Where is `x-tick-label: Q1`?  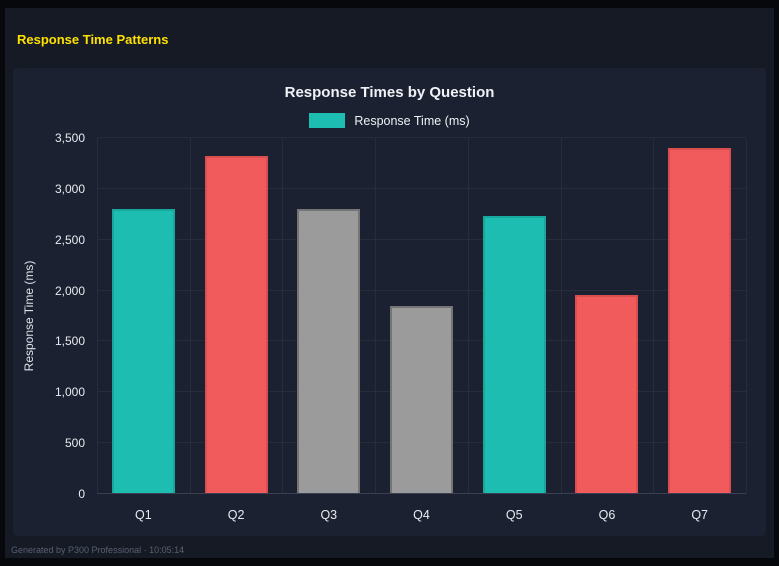
x-tick-label: Q1 is located at coordinates (143, 515).